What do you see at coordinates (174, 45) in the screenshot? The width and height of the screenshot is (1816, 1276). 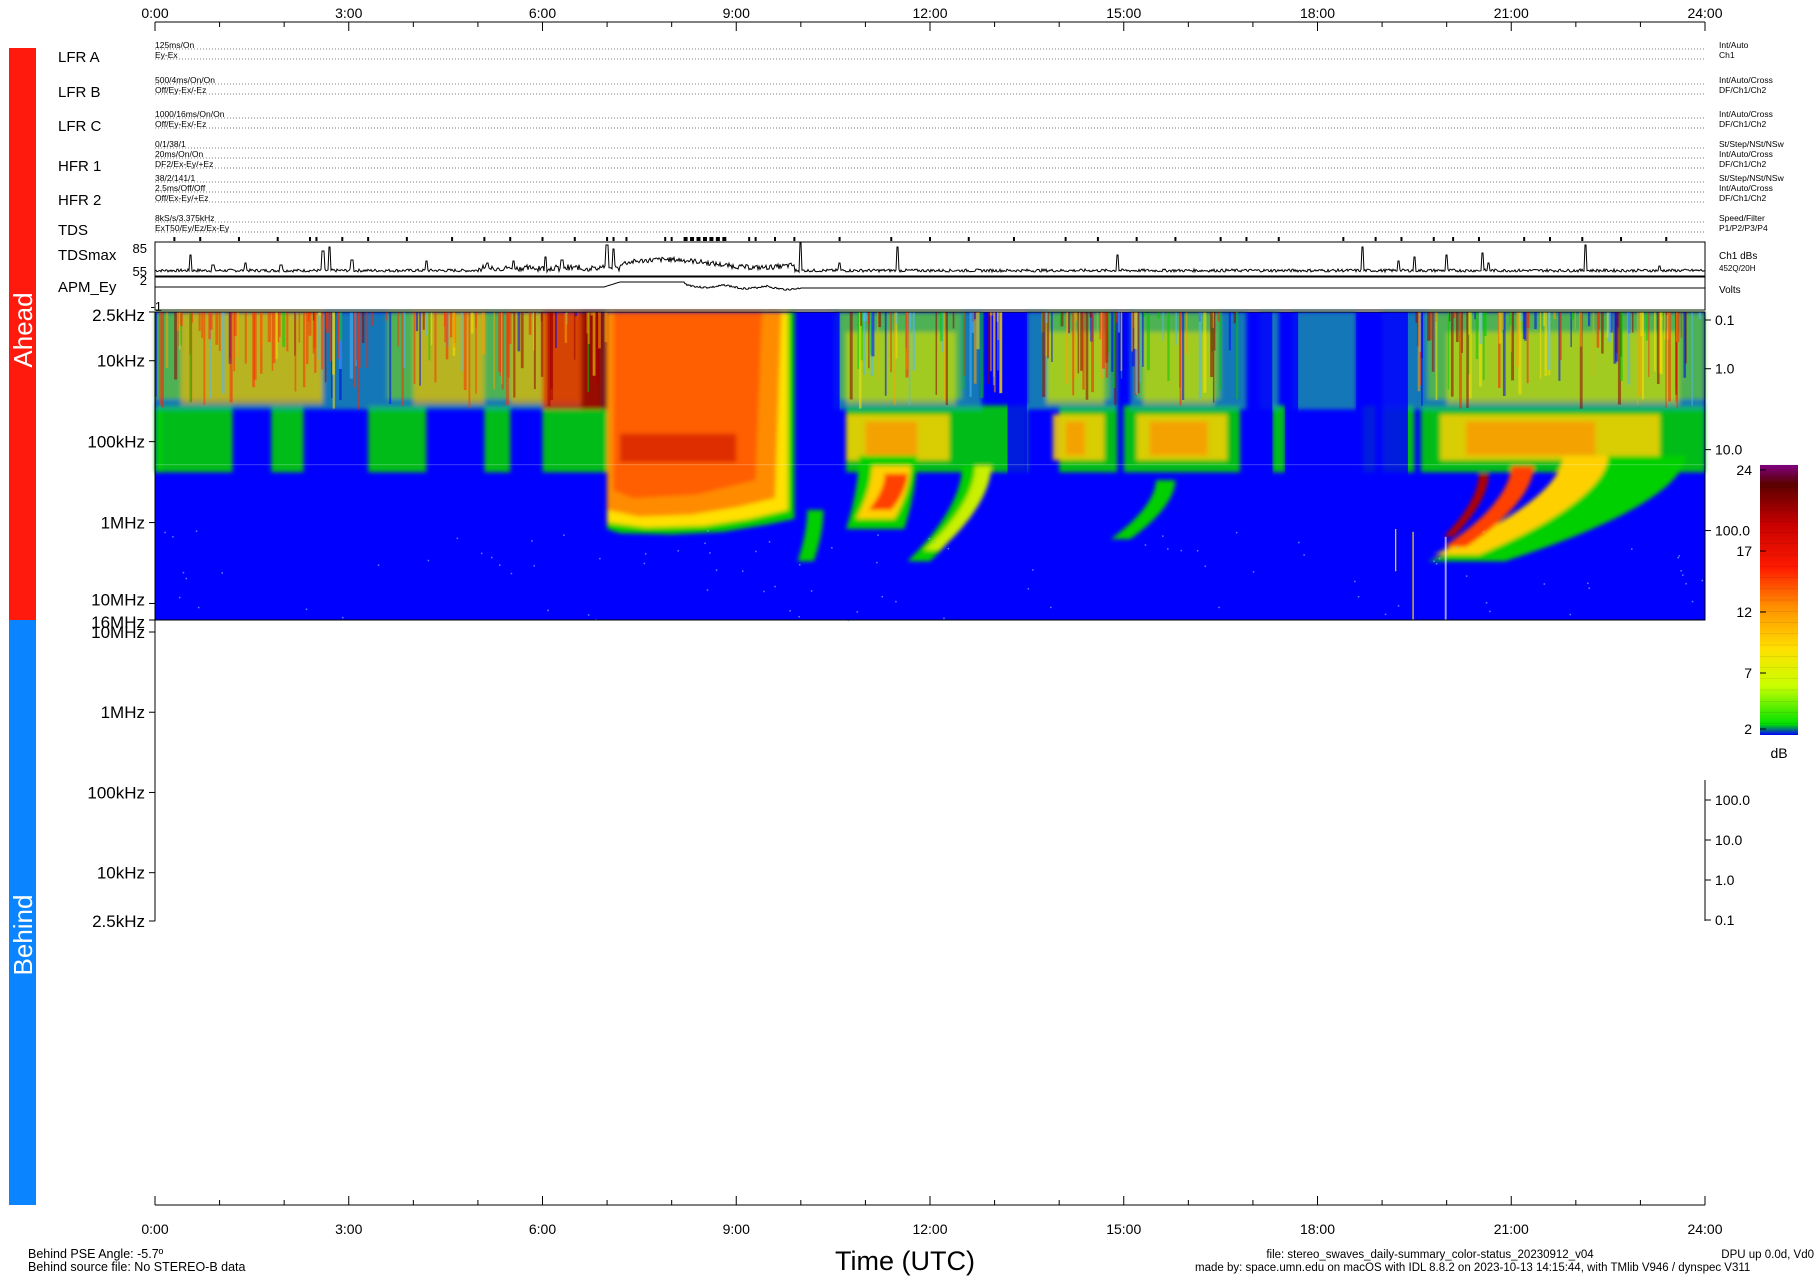 I see `status-left-label: 125ms/On` at bounding box center [174, 45].